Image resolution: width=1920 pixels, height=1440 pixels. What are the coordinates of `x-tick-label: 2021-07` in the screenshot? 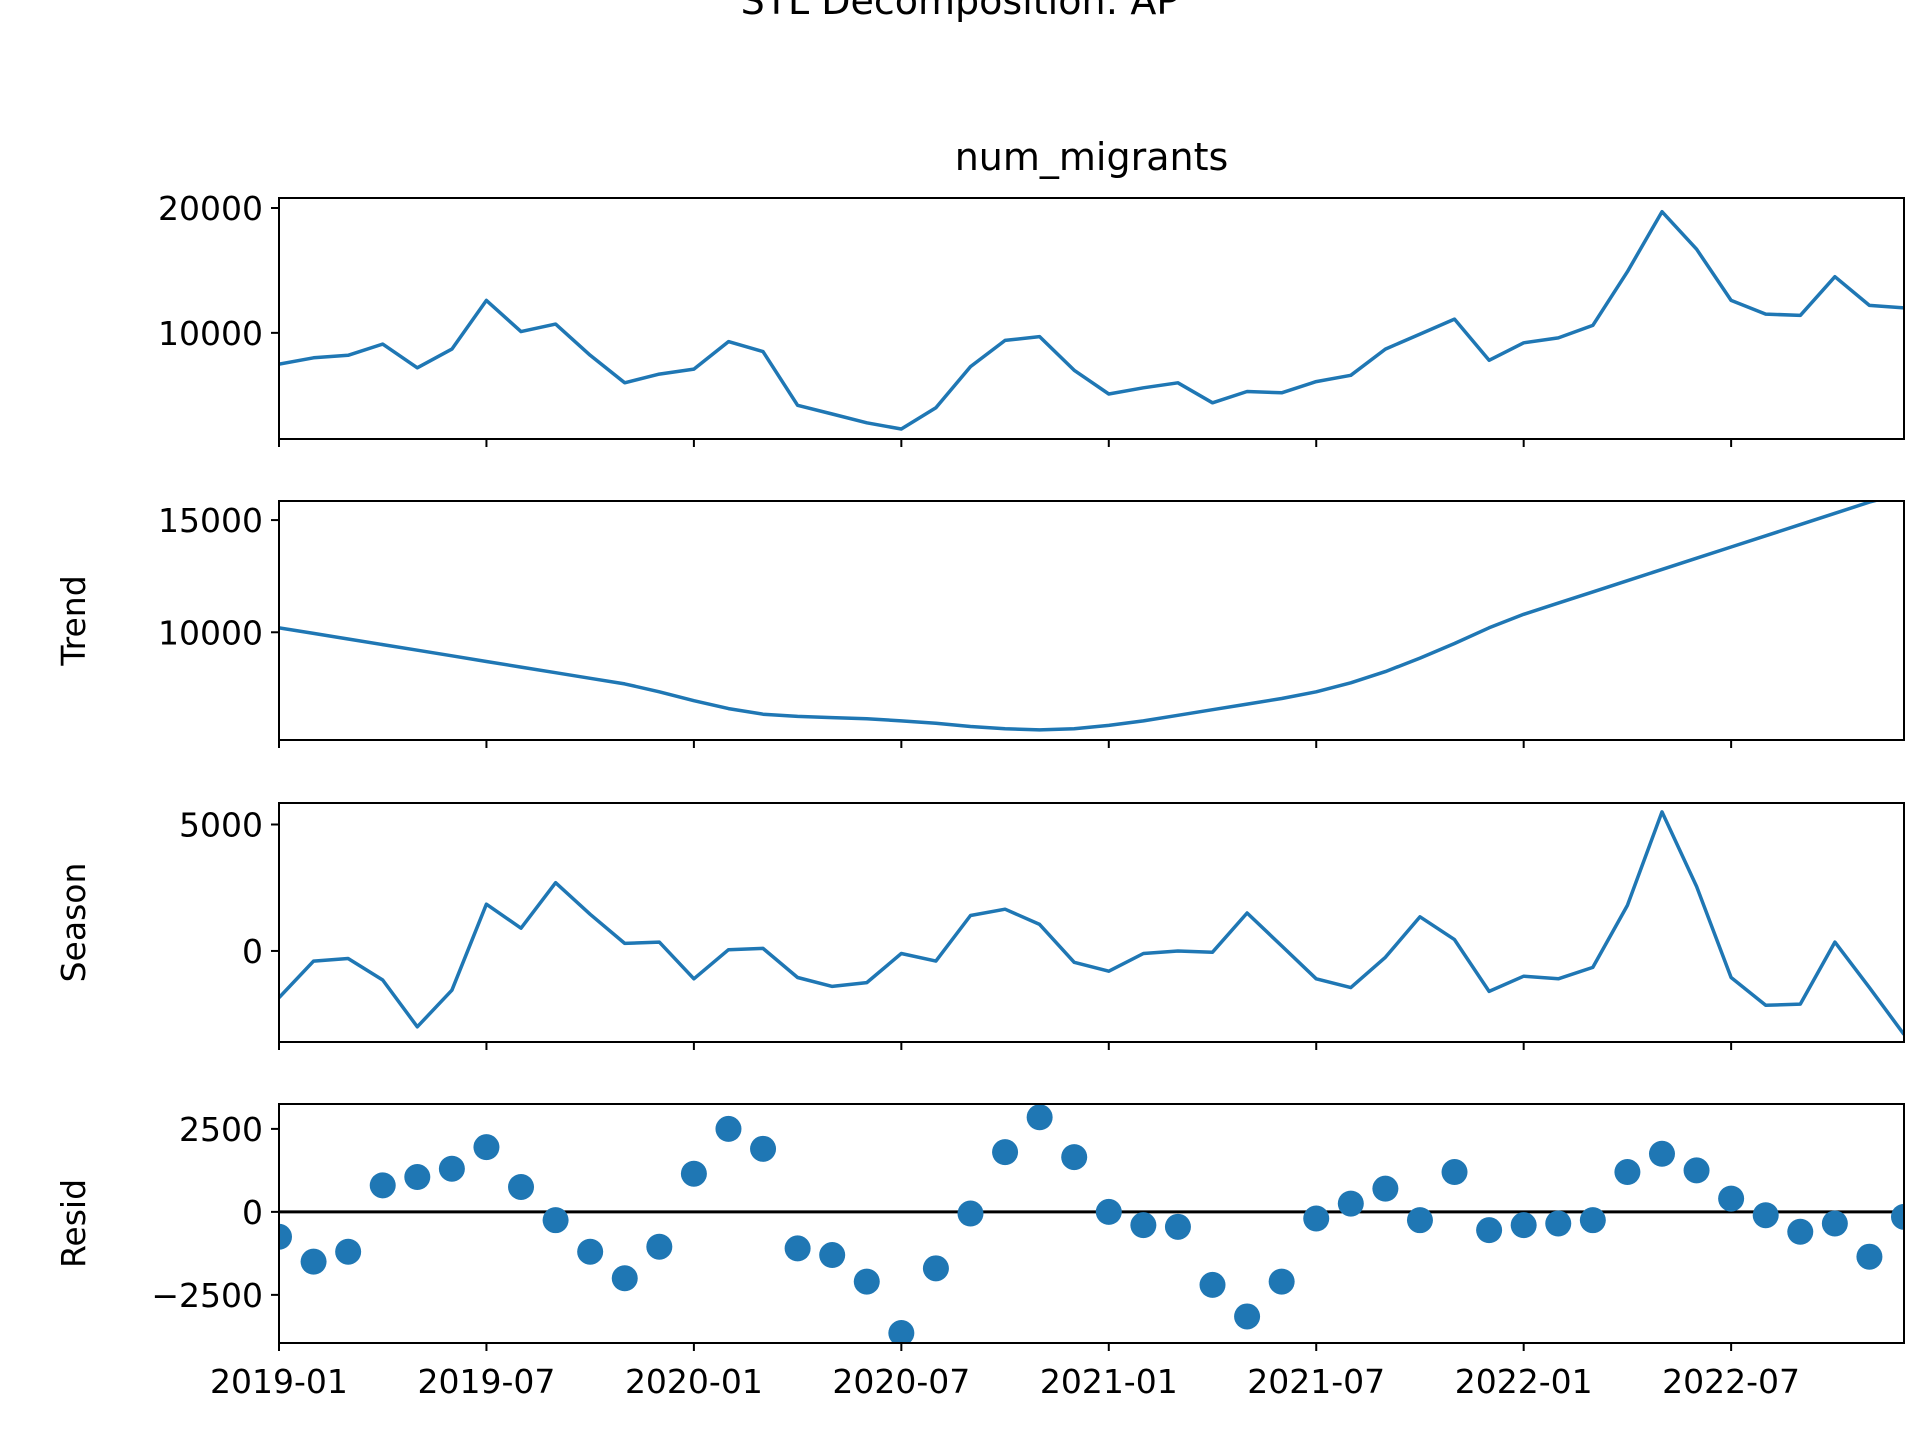 It's located at (1316, 1381).